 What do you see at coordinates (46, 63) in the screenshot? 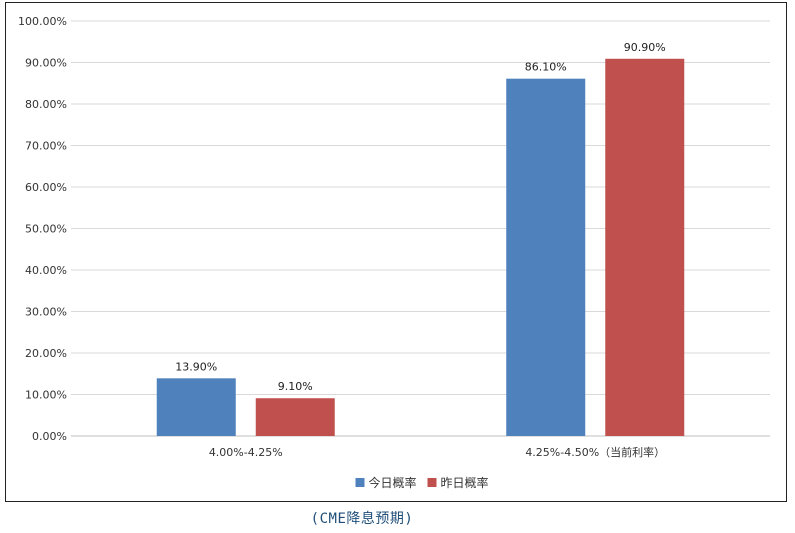
I see `y-tick-label: 90.00%` at bounding box center [46, 63].